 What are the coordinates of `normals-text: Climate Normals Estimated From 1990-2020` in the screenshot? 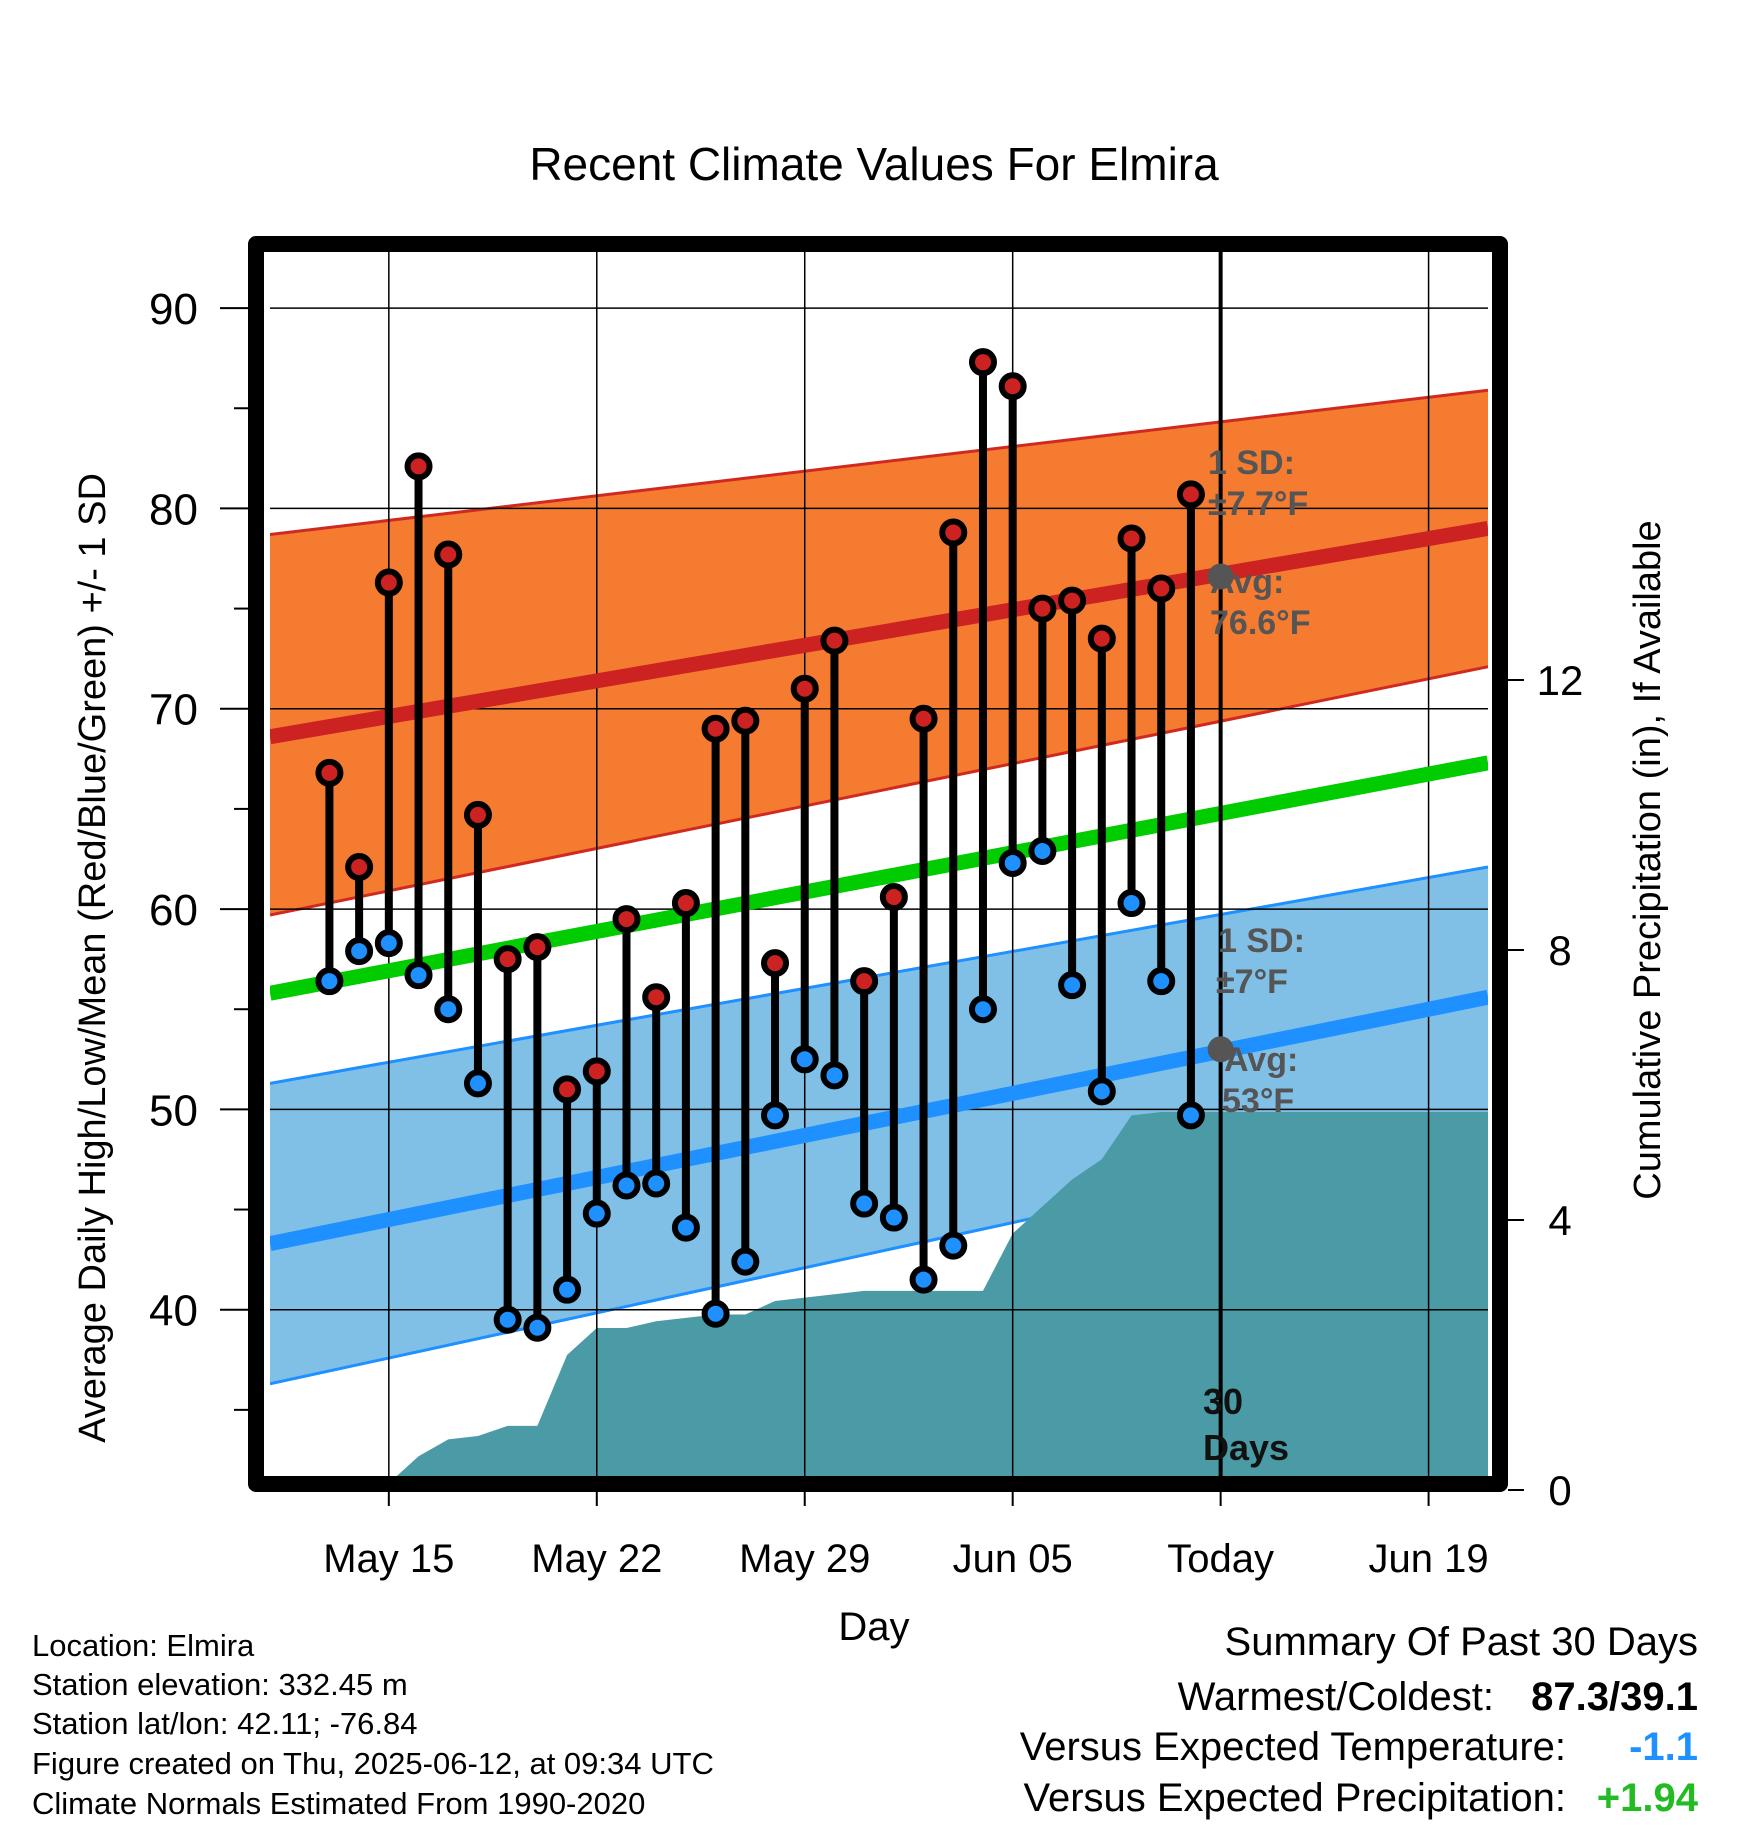 It's located at (338, 1803).